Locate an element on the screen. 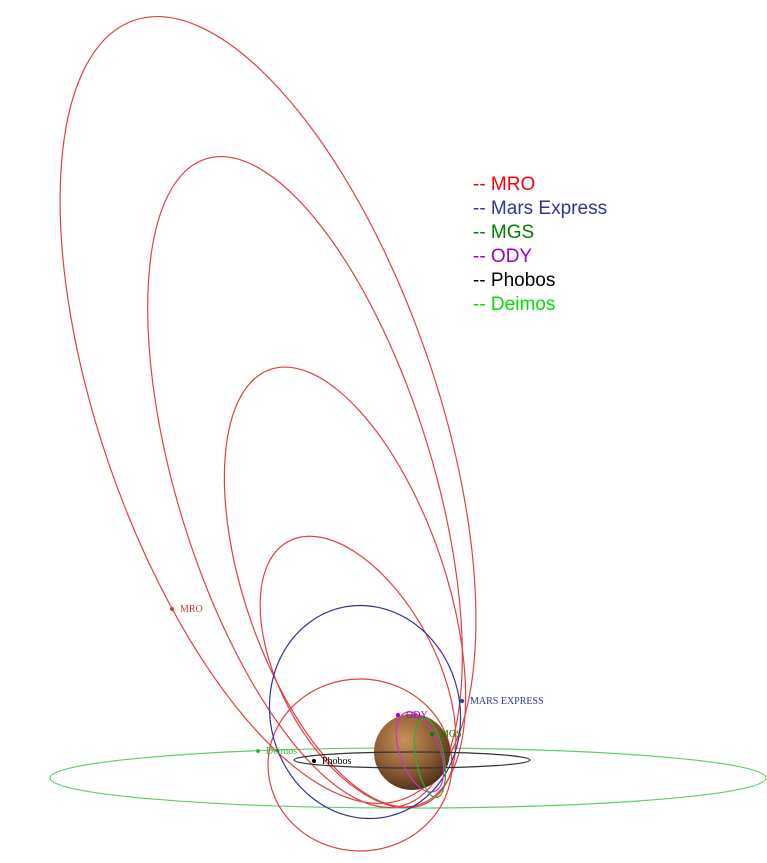  craft-label: MGS is located at coordinates (451, 734).